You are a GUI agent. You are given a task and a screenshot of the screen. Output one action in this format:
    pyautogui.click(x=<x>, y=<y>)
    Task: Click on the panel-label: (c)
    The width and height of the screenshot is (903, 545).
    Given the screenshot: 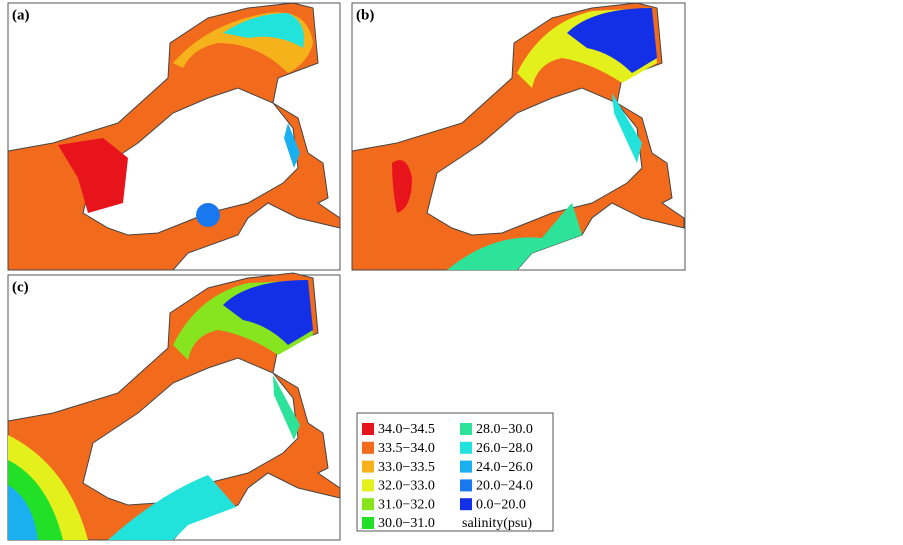 What is the action you would take?
    pyautogui.click(x=20, y=287)
    